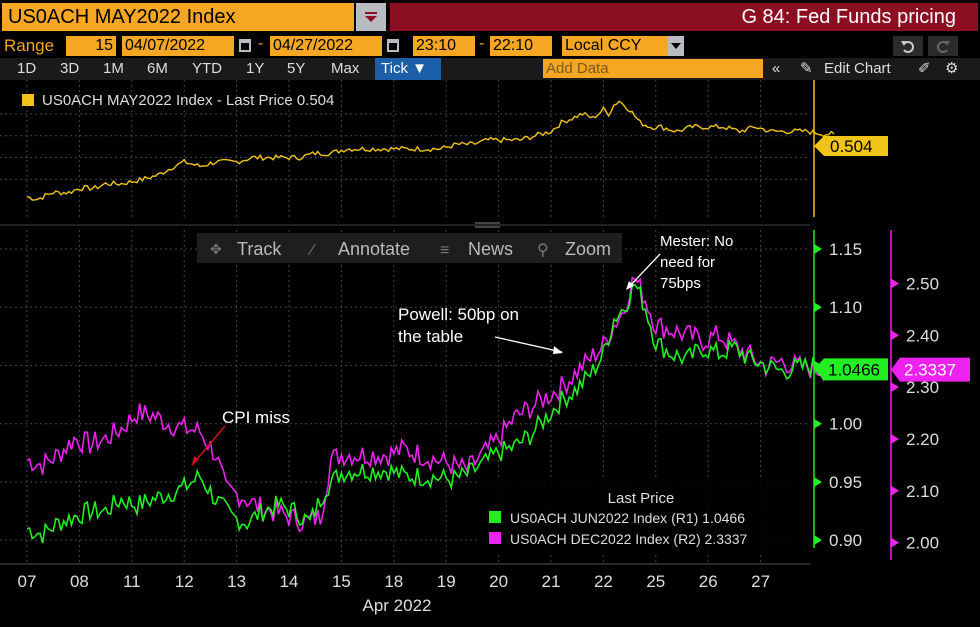 The height and width of the screenshot is (627, 980). I want to click on legend-title: Last Price, so click(641, 498).